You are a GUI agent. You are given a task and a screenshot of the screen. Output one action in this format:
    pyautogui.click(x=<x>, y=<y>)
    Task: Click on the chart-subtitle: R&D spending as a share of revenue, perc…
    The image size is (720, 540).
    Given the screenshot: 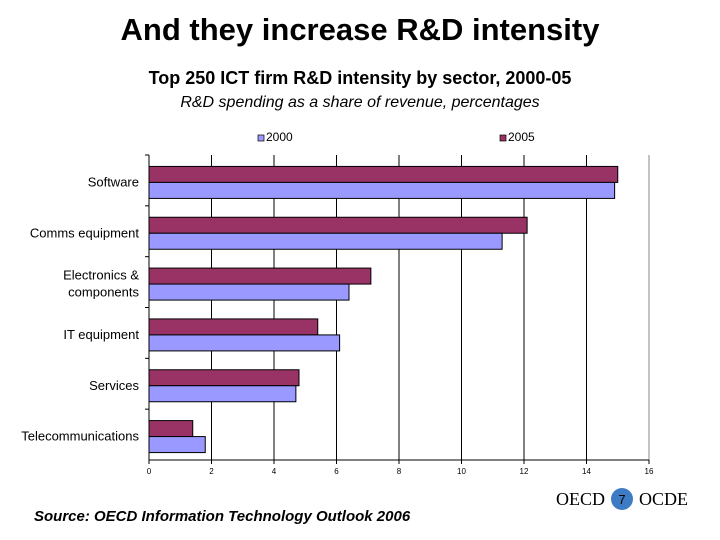 What is the action you would take?
    pyautogui.click(x=360, y=102)
    